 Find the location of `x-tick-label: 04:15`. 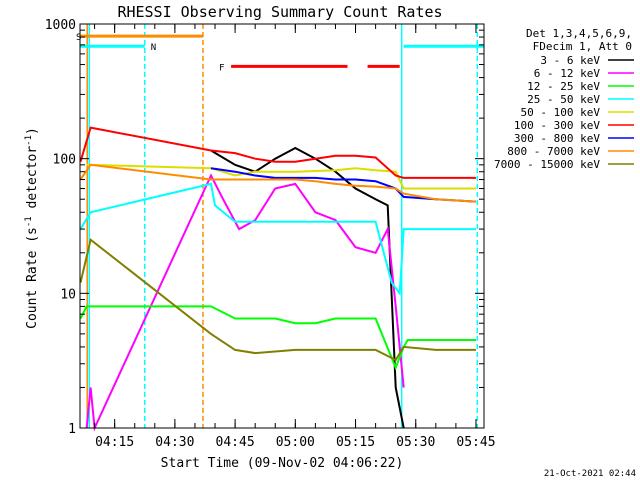

x-tick-label: 04:15 is located at coordinates (114, 442).